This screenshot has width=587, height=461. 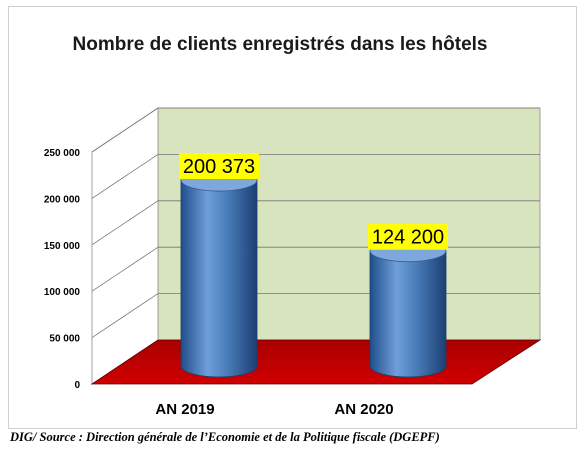 What do you see at coordinates (62, 153) in the screenshot?
I see `y-tick-label: 250 000` at bounding box center [62, 153].